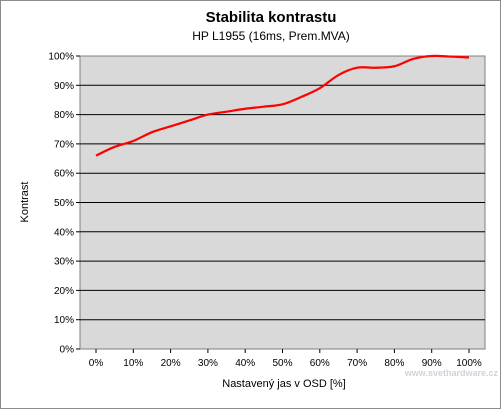 The width and height of the screenshot is (501, 410). What do you see at coordinates (271, 17) in the screenshot?
I see `chart-title: Stabilita kontrastu` at bounding box center [271, 17].